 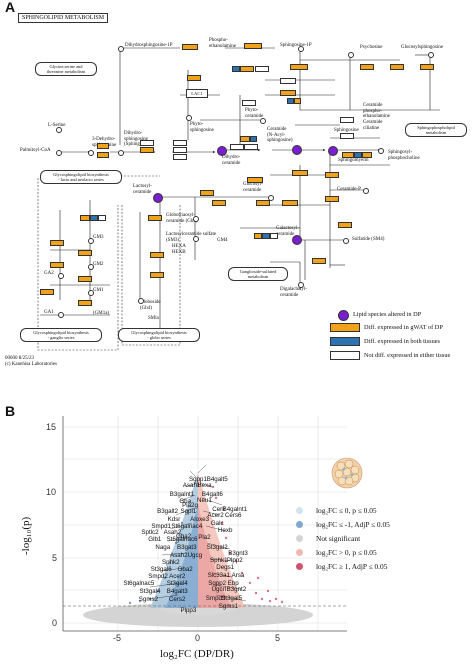 What do you see at coordinates (149, 45) in the screenshot?
I see `label-dihydrosphingosine-1p: Dihydrosphingosine-1P` at bounding box center [149, 45].